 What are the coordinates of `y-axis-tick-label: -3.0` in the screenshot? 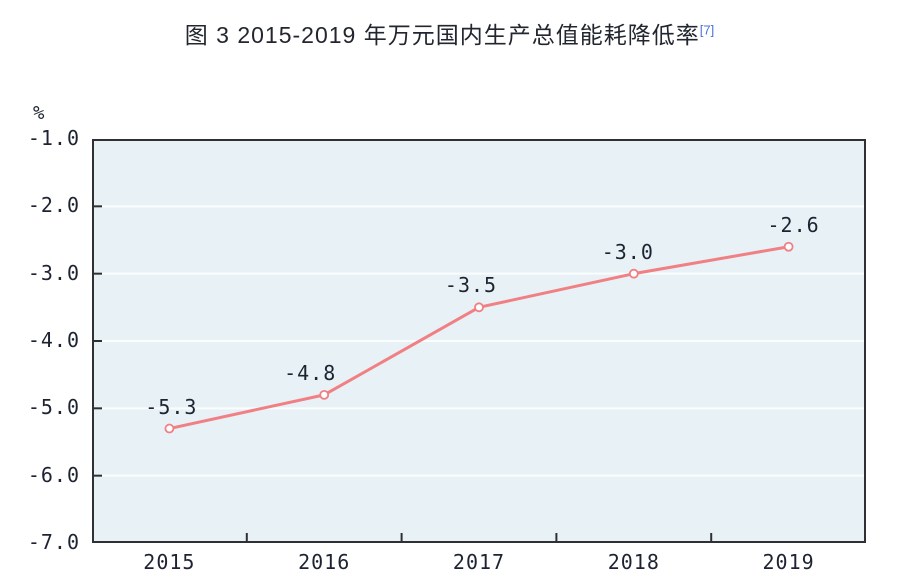 It's located at (53, 272).